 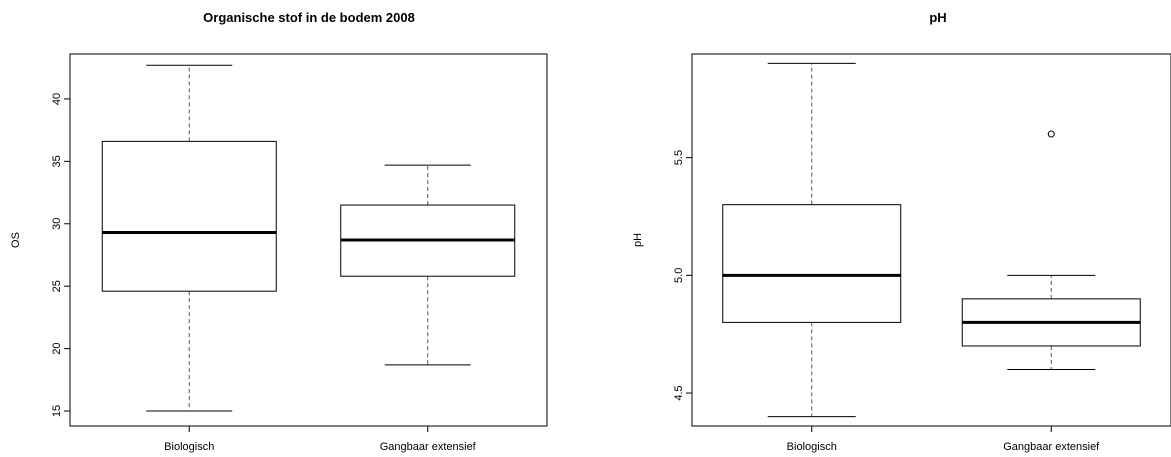 I want to click on y-tick-label: 20, so click(x=57, y=348).